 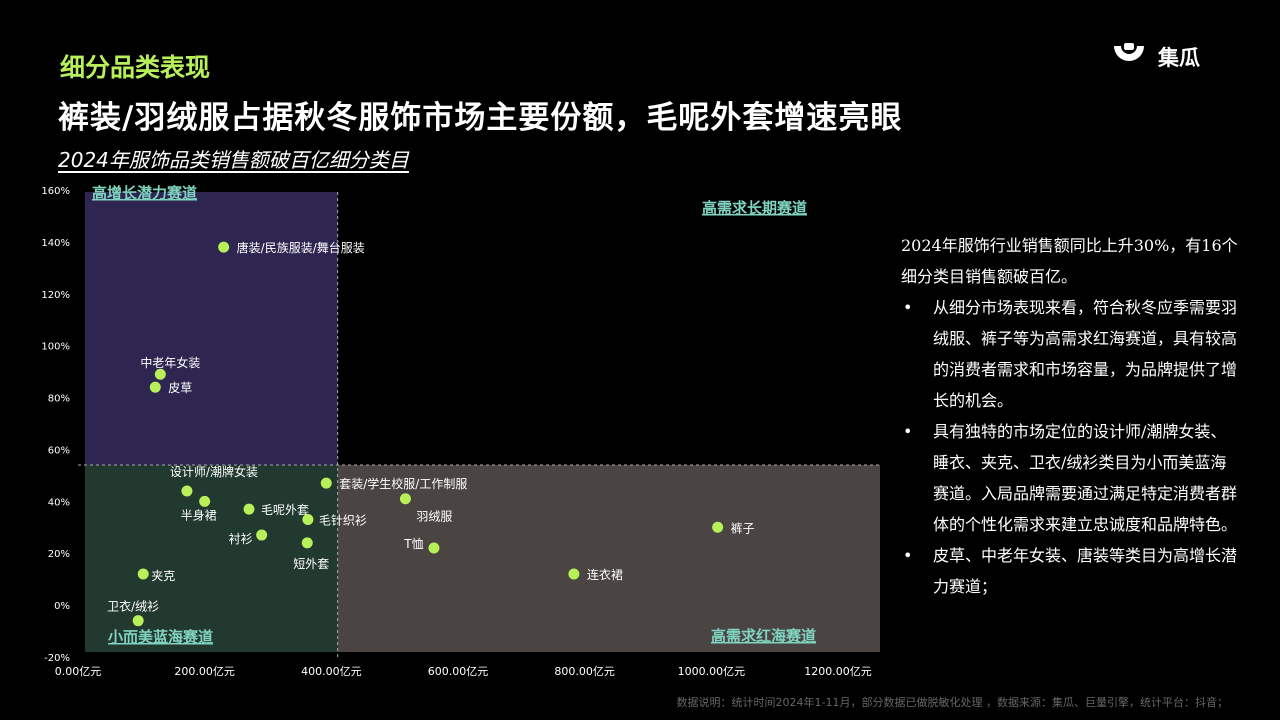 I want to click on y-tick-label: 160%, so click(x=55, y=191).